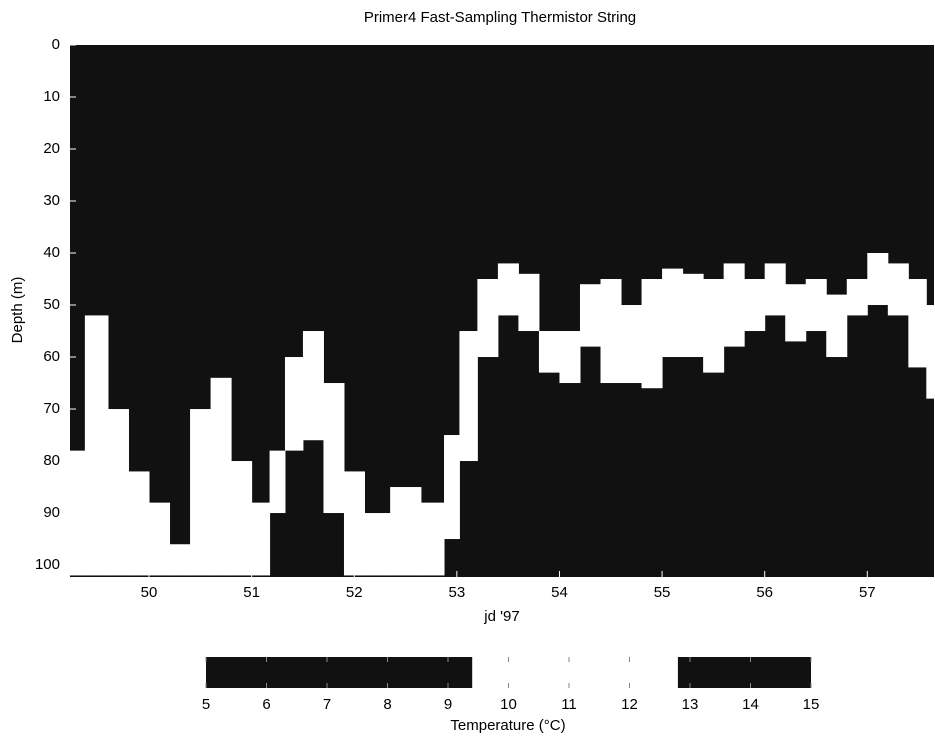 This screenshot has height=738, width=935. What do you see at coordinates (867, 592) in the screenshot?
I see `x-tick-label: 57` at bounding box center [867, 592].